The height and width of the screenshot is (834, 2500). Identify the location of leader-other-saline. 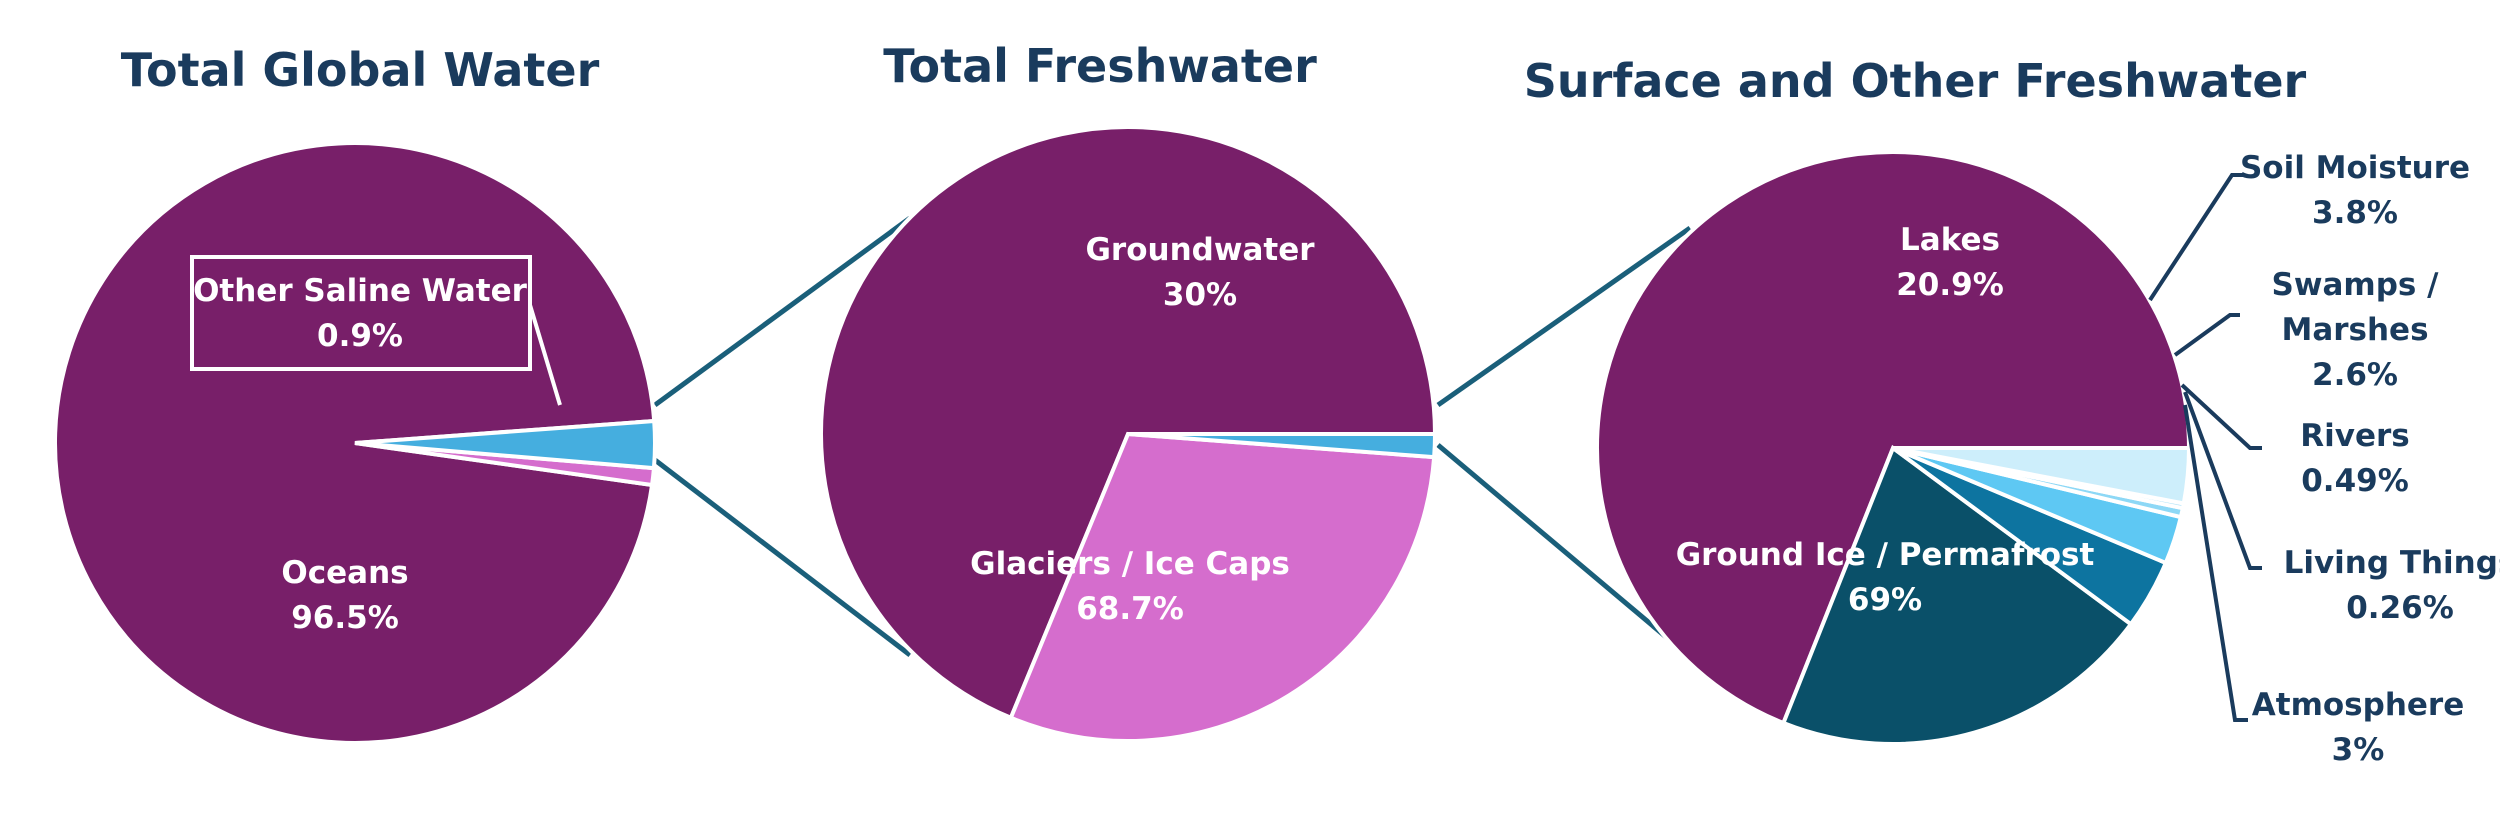
(545, 355).